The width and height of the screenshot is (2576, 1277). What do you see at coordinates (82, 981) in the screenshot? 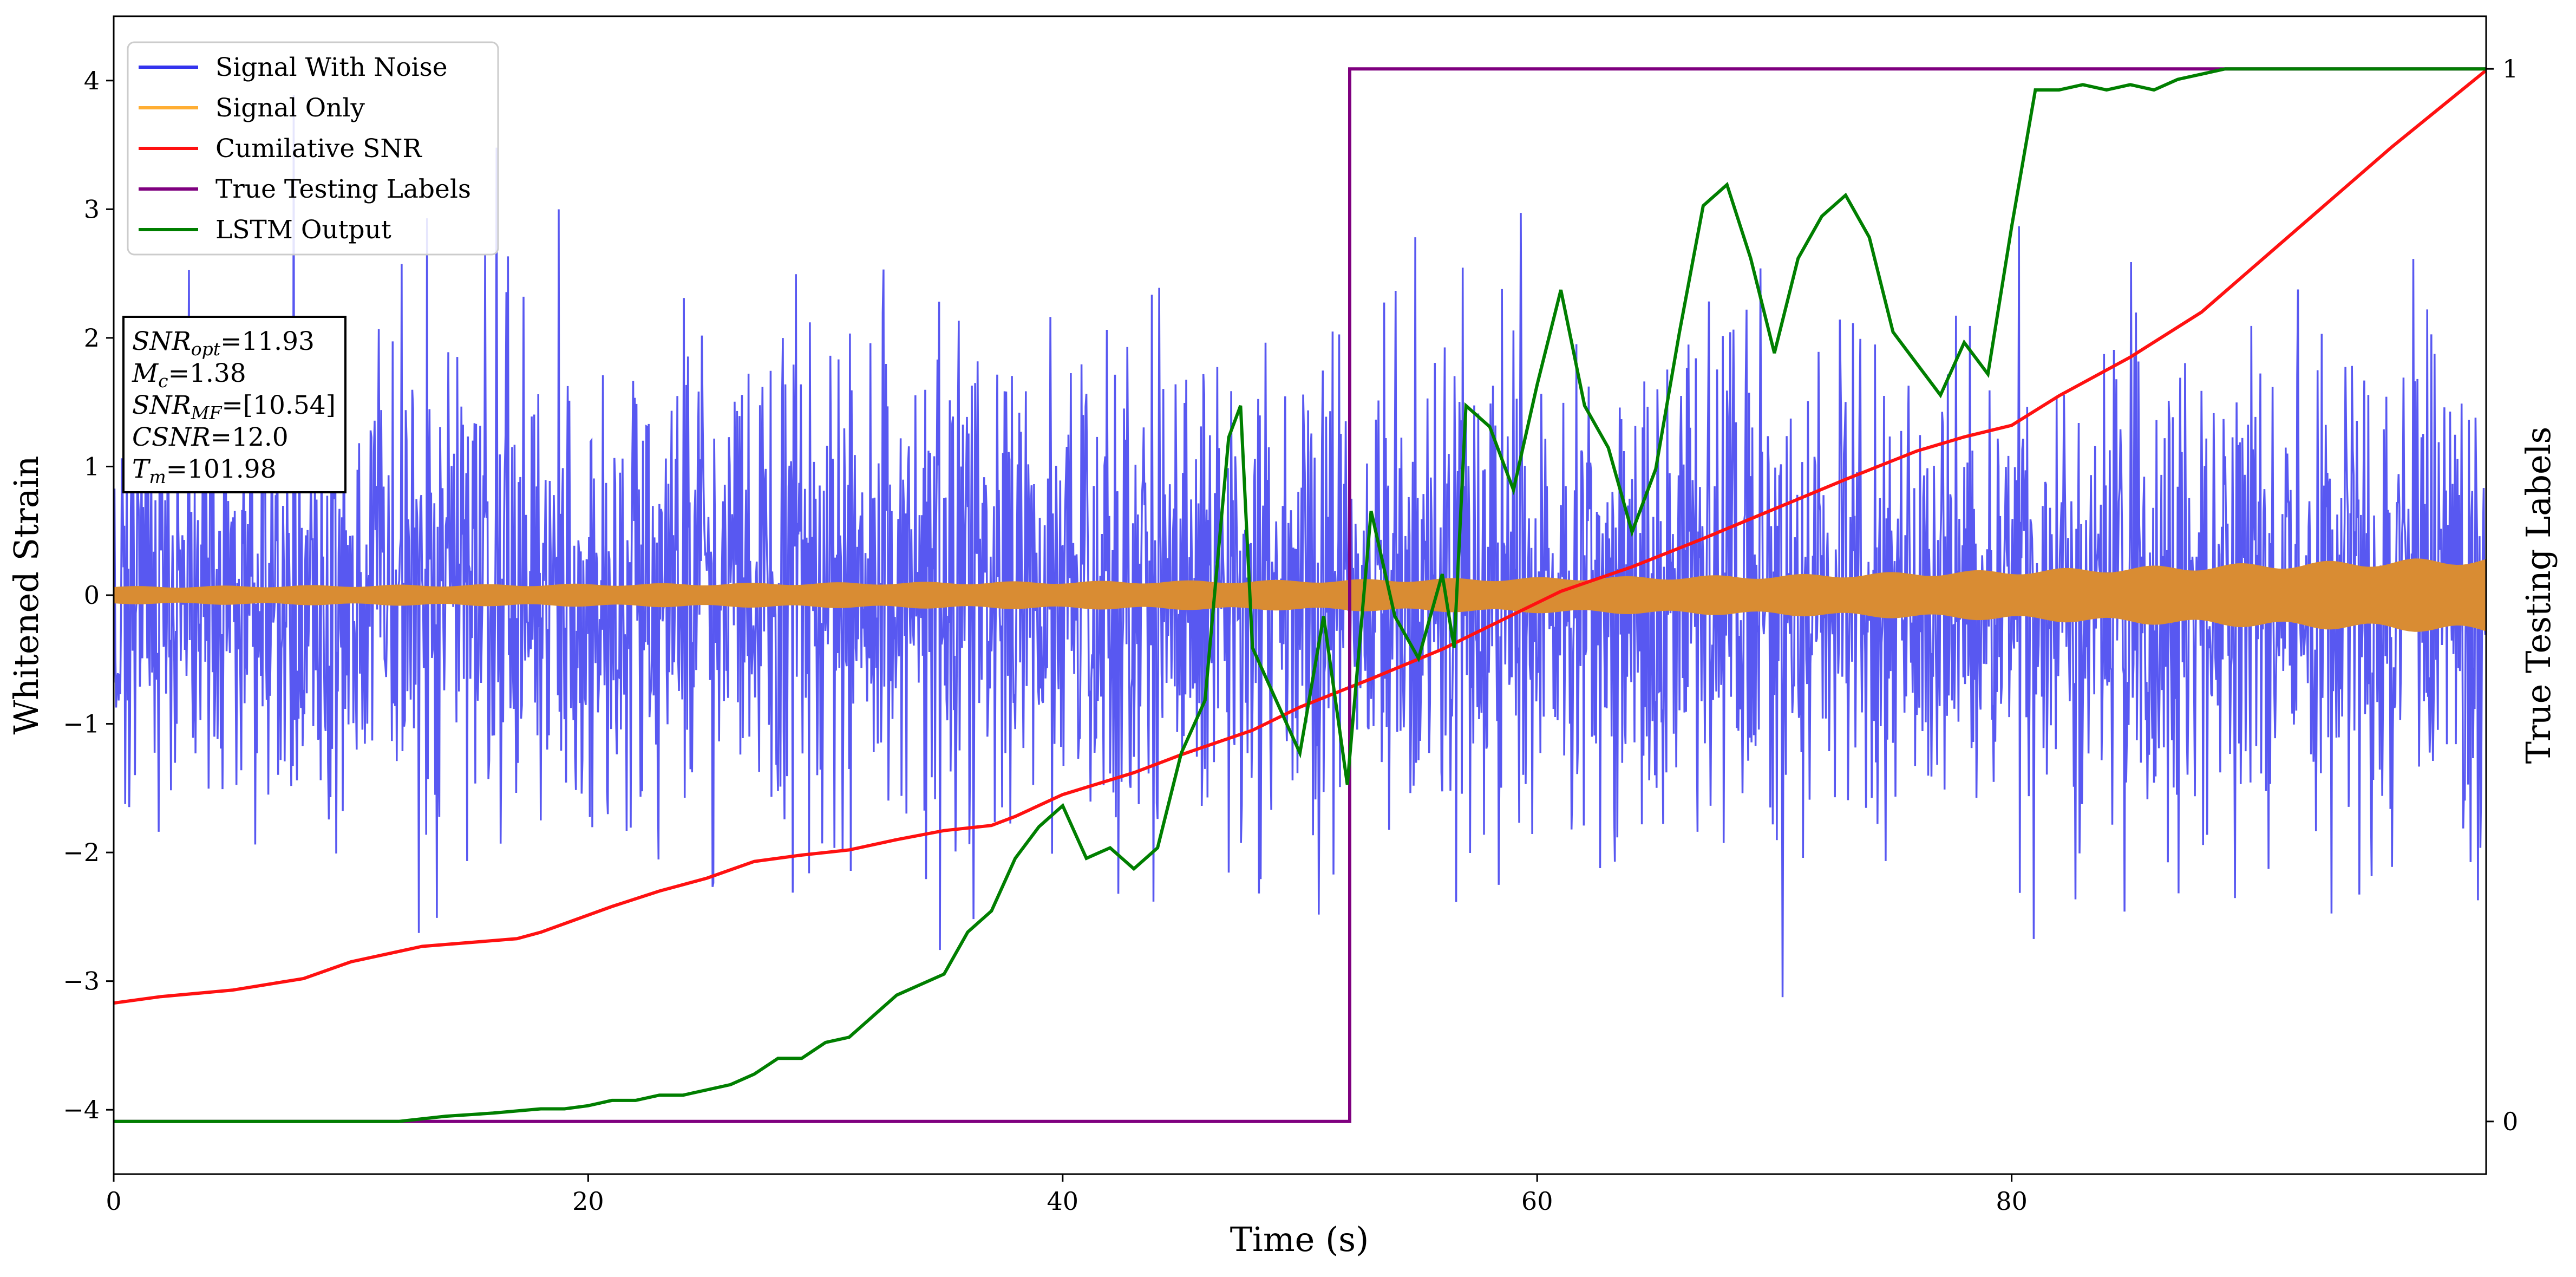
I see `y-tick-label: −3` at bounding box center [82, 981].